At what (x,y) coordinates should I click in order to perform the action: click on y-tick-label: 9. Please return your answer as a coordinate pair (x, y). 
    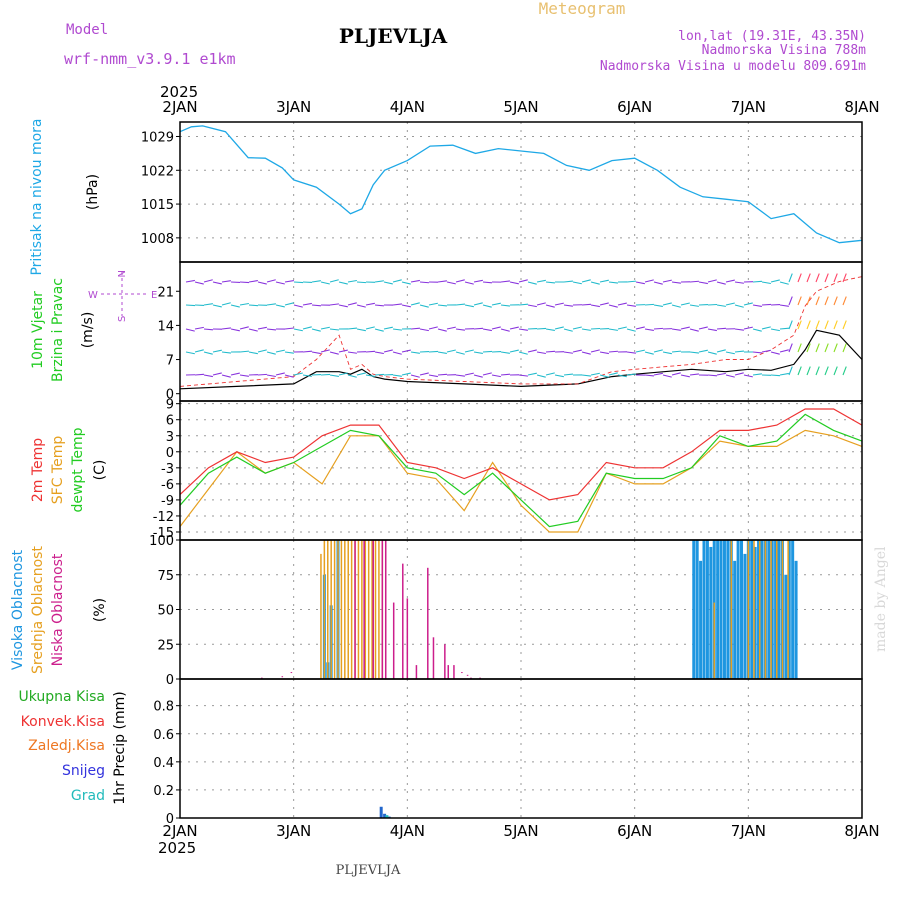
    Looking at the image, I should click on (170, 405).